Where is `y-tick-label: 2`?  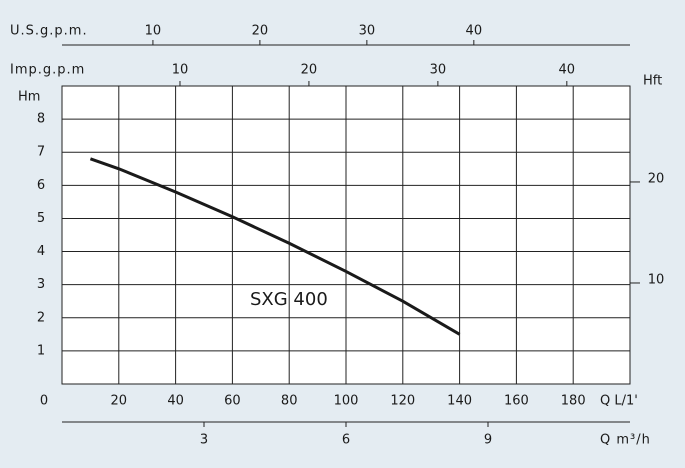
y-tick-label: 2 is located at coordinates (41, 317).